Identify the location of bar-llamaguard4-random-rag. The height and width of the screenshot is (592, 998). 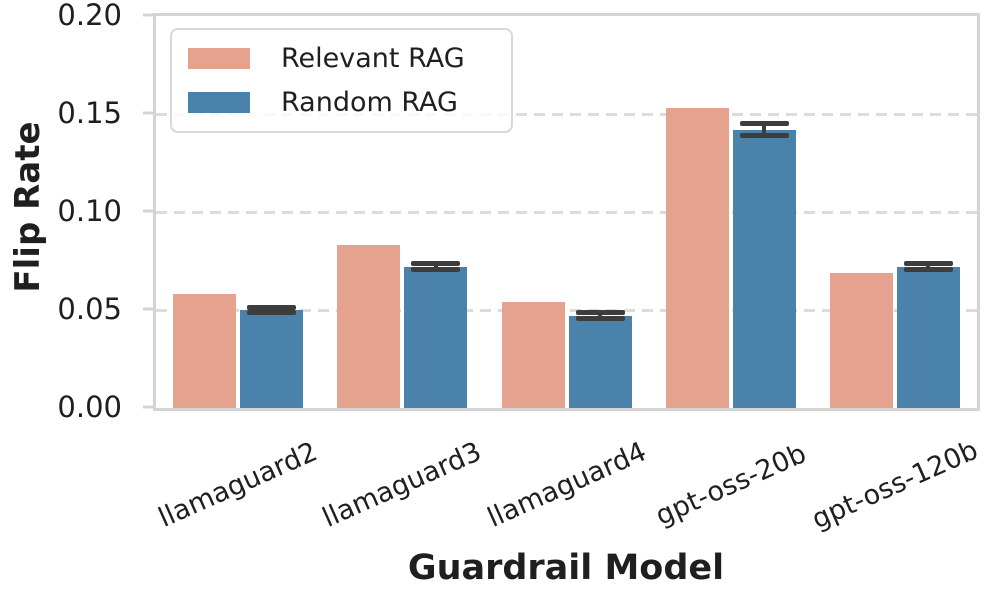
(600, 361).